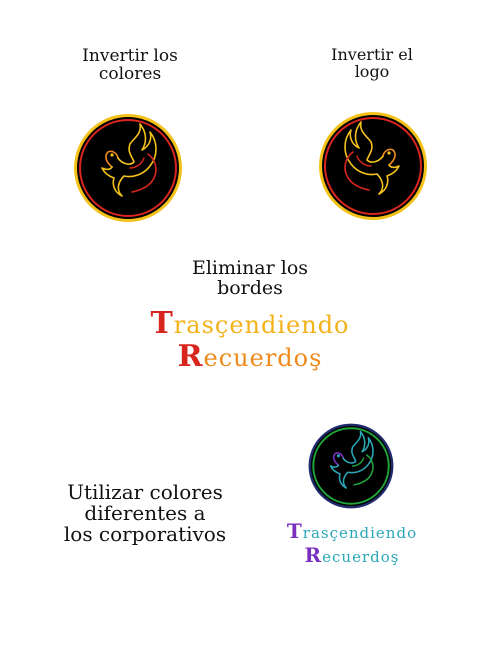  I want to click on caption-line: colores, so click(130, 73).